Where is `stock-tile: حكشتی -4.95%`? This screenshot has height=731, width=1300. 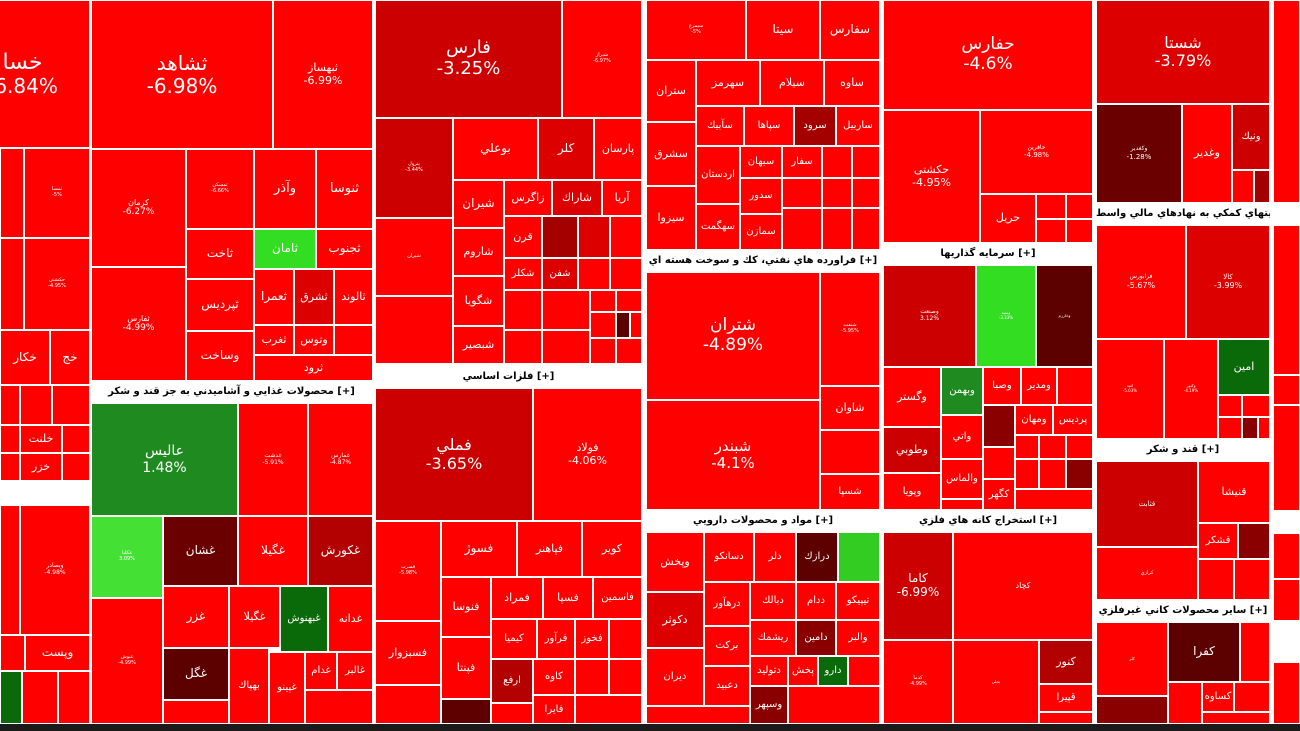
stock-tile: حكشتی -4.95% is located at coordinates (57, 284).